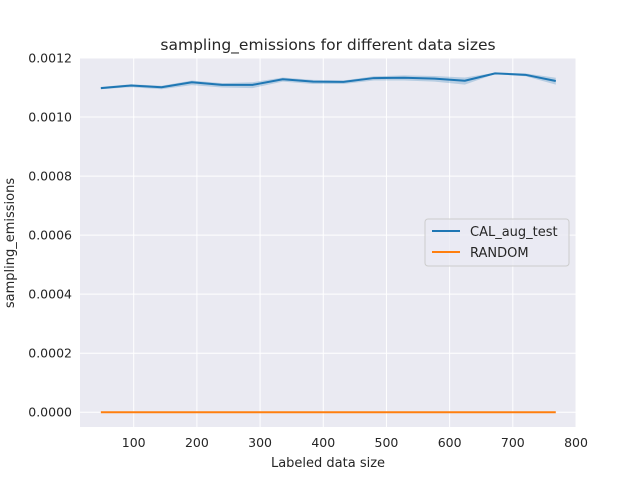 This screenshot has width=640, height=480. What do you see at coordinates (50, 117) in the screenshot?
I see `y-tick-label: 0.0010` at bounding box center [50, 117].